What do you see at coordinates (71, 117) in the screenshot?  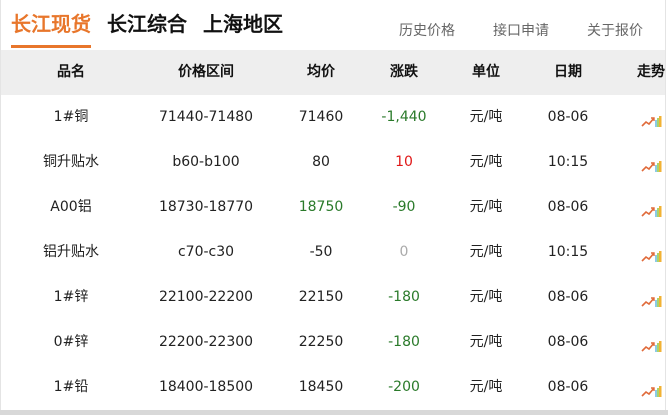 I see `cell-name: 1#铜` at bounding box center [71, 117].